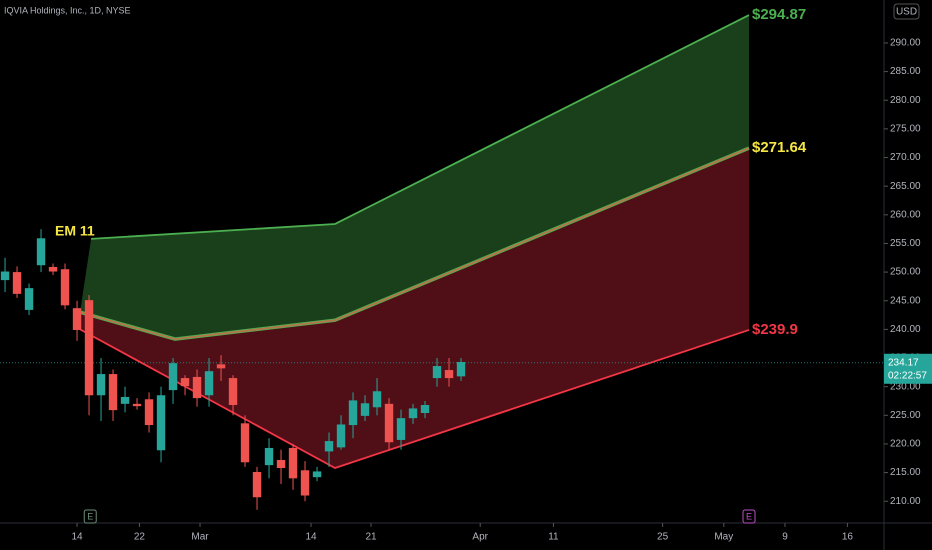  Describe the element at coordinates (905, 472) in the screenshot. I see `y-tick-label: 215.00` at that location.